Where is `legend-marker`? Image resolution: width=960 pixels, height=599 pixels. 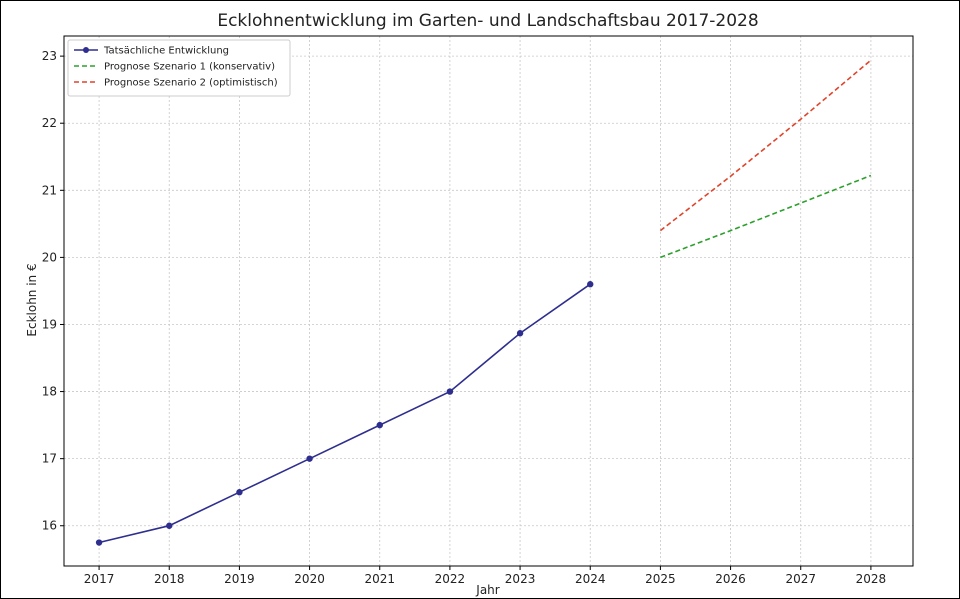 legend-marker is located at coordinates (86, 50).